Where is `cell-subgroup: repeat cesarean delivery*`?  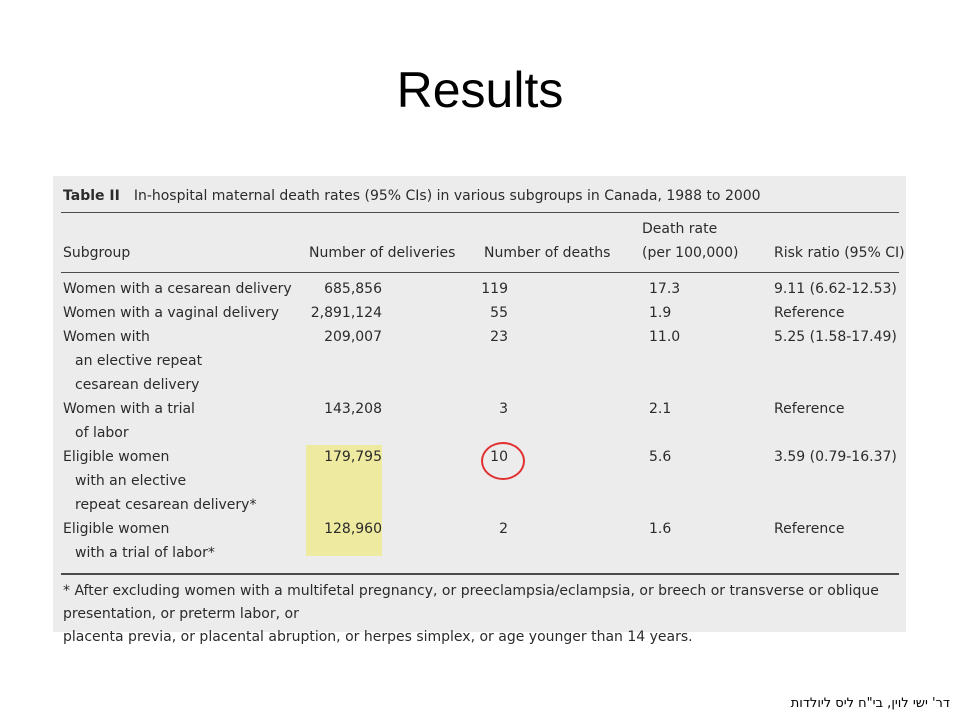
cell-subgroup: repeat cesarean delivery* is located at coordinates (166, 505).